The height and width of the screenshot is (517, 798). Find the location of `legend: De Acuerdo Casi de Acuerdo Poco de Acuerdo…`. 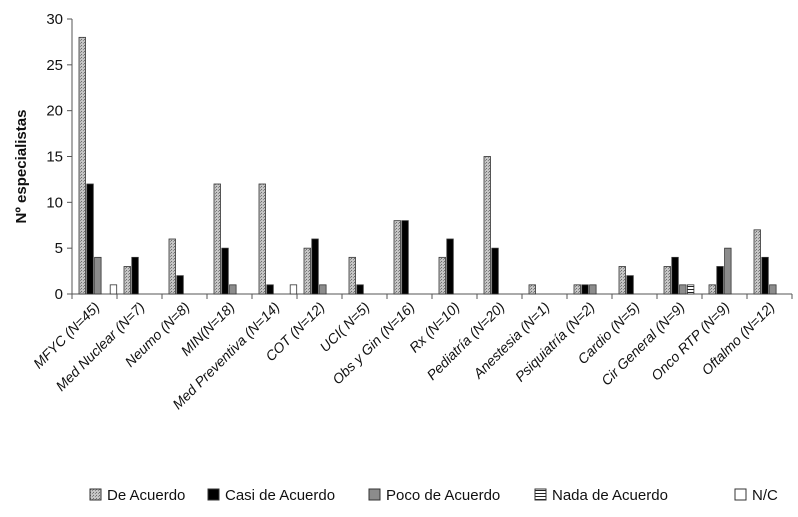

legend: De Acuerdo Casi de Acuerdo Poco de Acuerdo… is located at coordinates (433, 495).